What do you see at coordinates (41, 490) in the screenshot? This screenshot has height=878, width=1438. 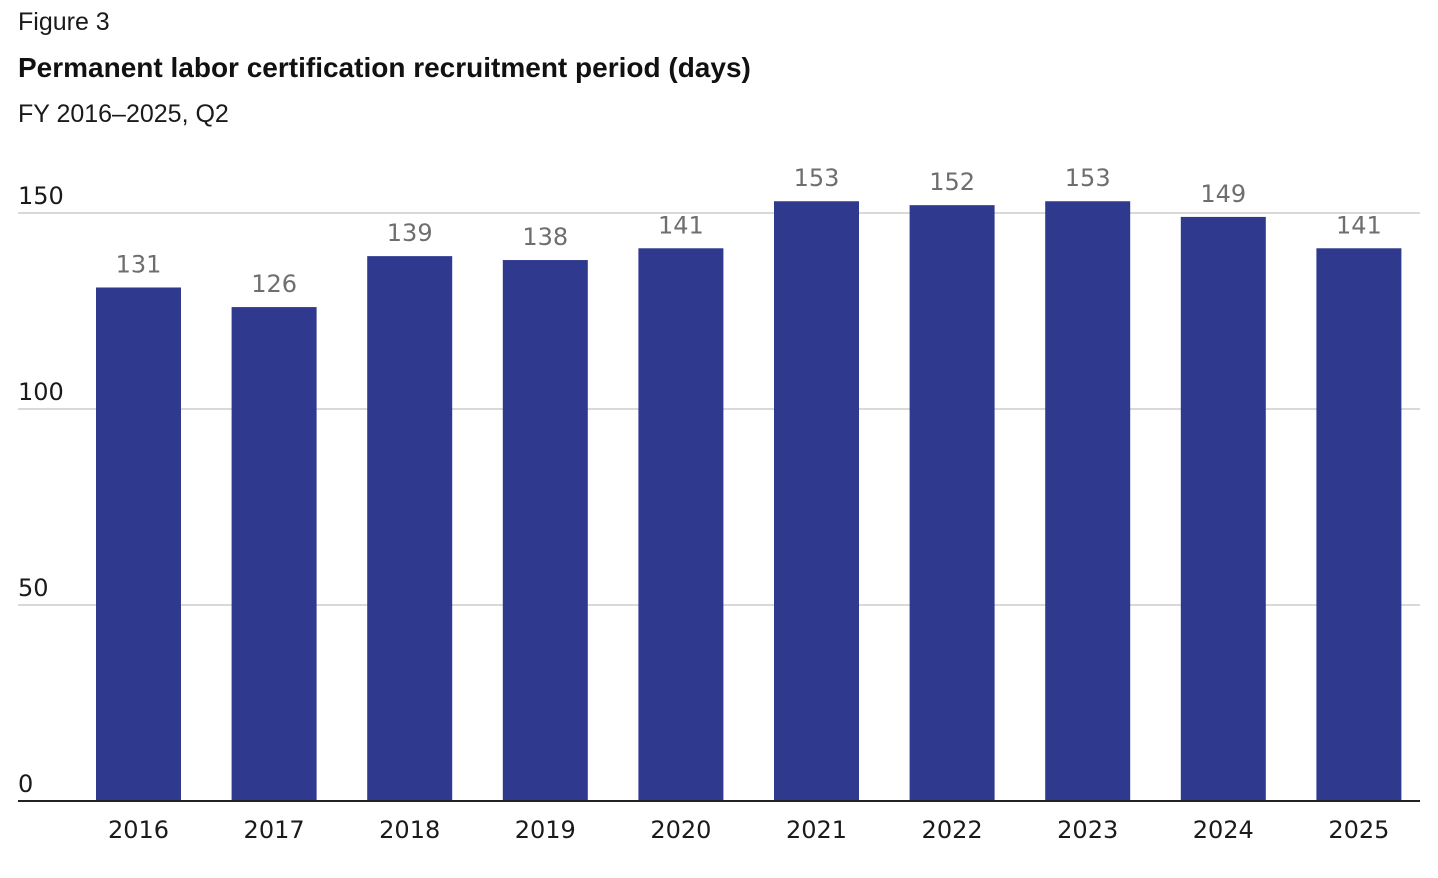 I see `y-axis-ticks: 0 50 100 150` at bounding box center [41, 490].